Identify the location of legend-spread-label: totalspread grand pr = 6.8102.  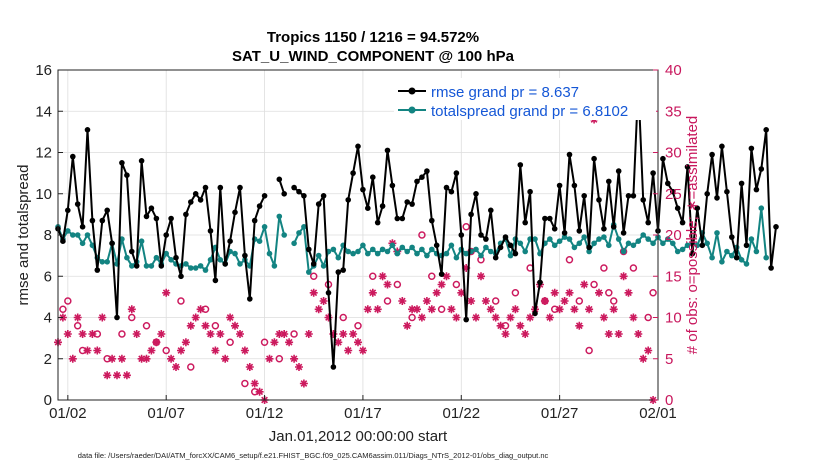
(529, 111).